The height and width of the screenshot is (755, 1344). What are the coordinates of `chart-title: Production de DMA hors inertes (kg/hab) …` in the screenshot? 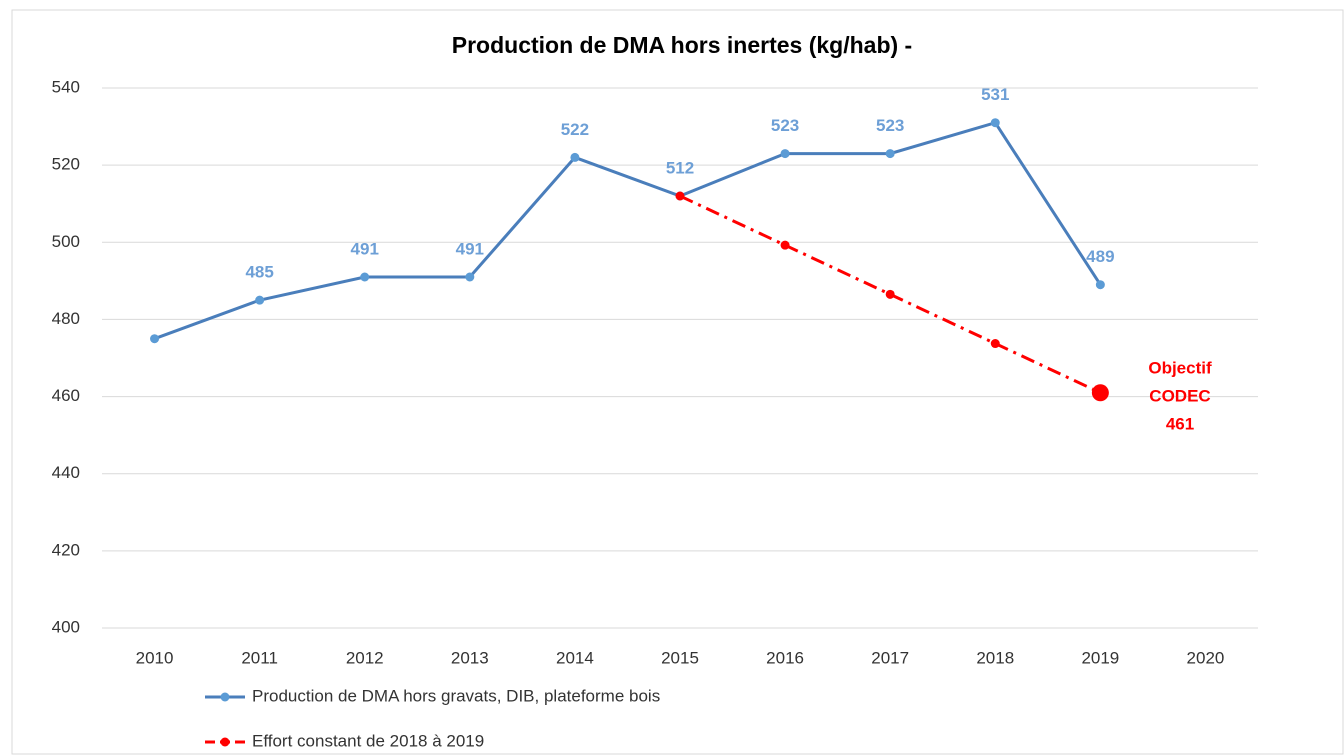 It's located at (682, 45).